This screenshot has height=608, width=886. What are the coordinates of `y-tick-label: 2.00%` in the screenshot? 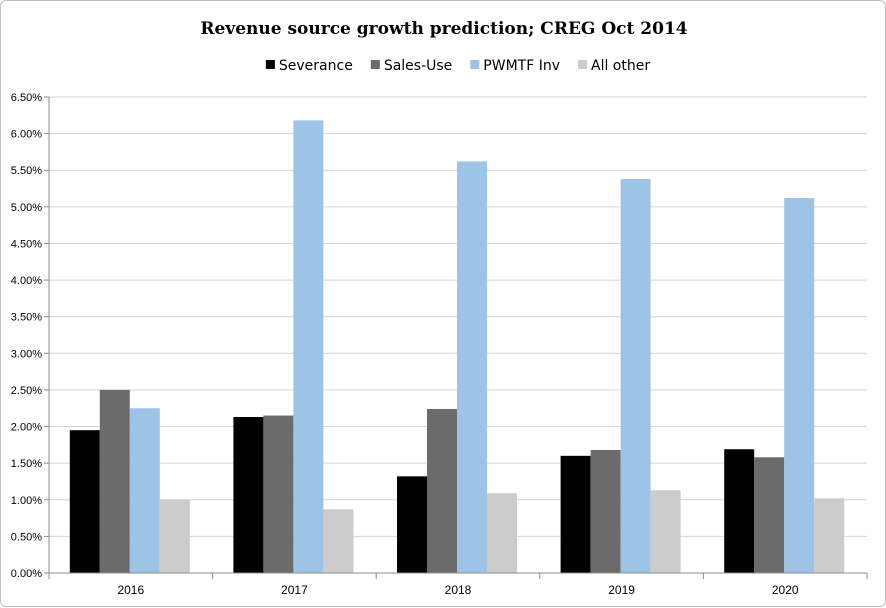 It's located at (26, 428).